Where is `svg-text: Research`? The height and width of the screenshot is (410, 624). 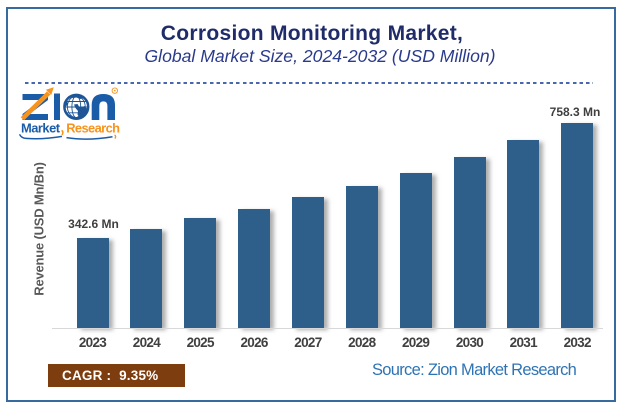 svg-text: Research is located at coordinates (93, 128).